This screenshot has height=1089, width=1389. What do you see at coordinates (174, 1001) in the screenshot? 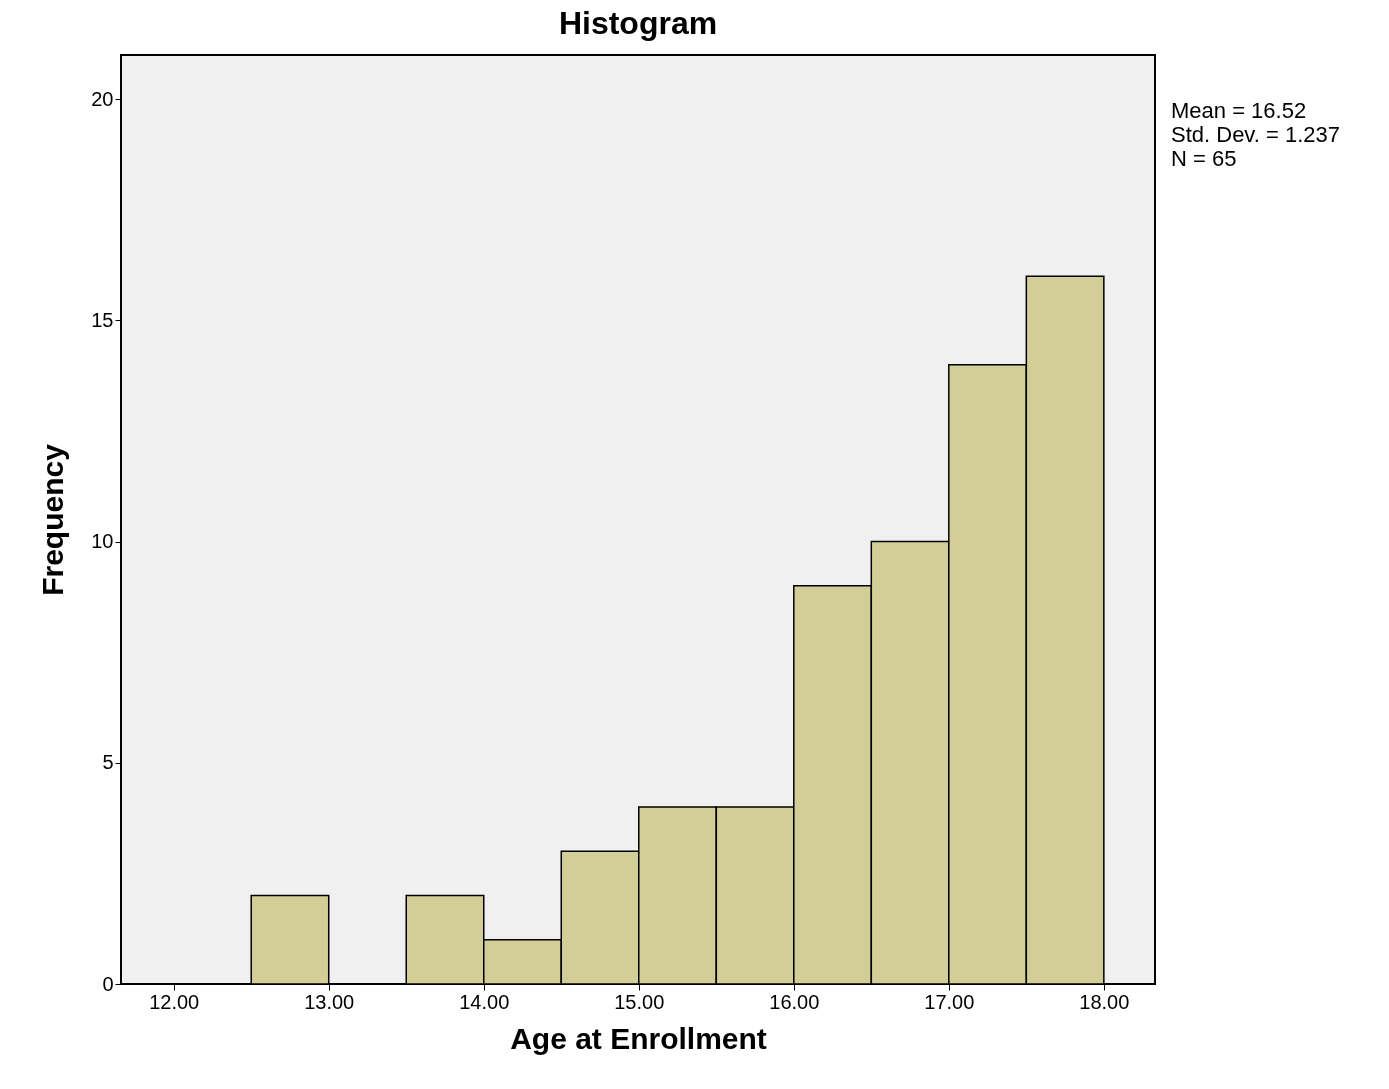
I see `x-tick-label: 12.00` at bounding box center [174, 1001].